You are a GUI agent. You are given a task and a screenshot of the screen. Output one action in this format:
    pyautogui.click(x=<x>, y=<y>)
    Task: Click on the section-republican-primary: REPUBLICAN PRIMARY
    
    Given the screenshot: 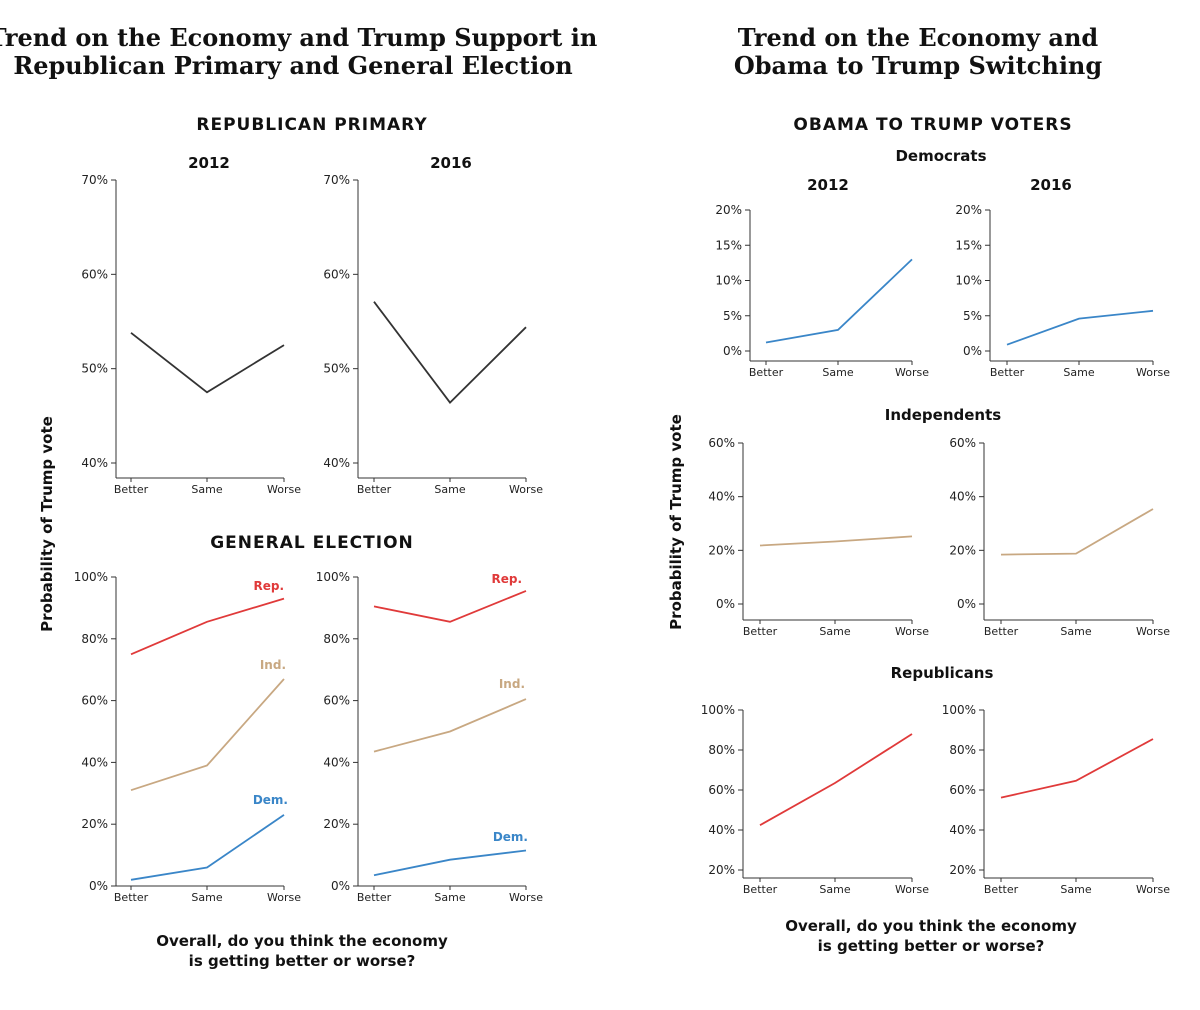 What is the action you would take?
    pyautogui.click(x=311, y=125)
    